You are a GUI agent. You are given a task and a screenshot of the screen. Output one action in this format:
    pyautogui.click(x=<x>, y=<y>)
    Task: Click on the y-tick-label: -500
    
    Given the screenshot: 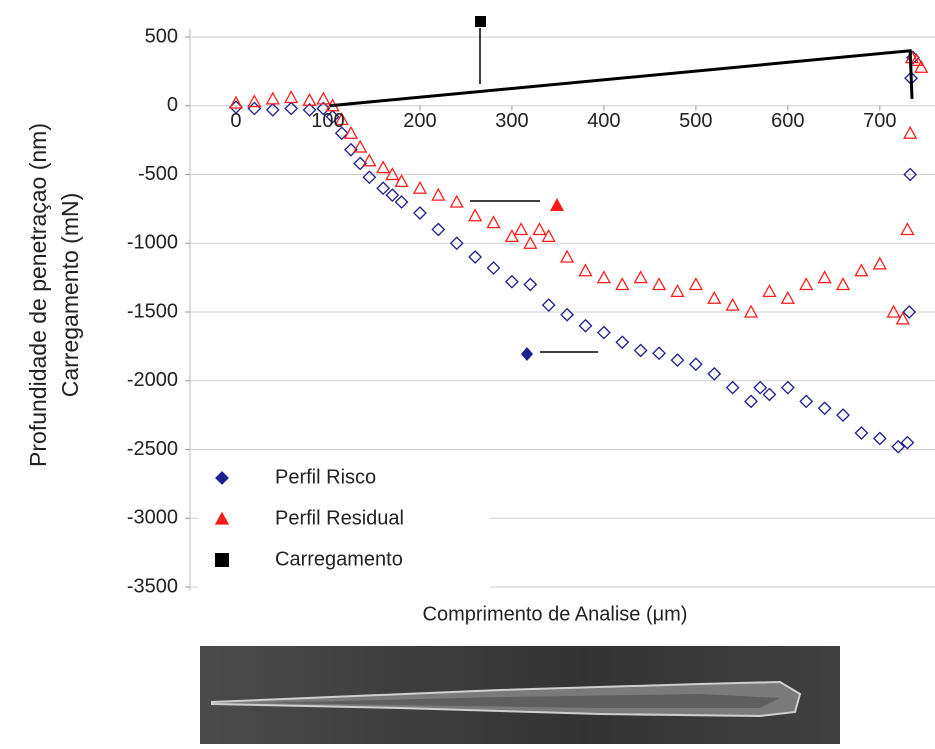 What is the action you would take?
    pyautogui.click(x=158, y=174)
    